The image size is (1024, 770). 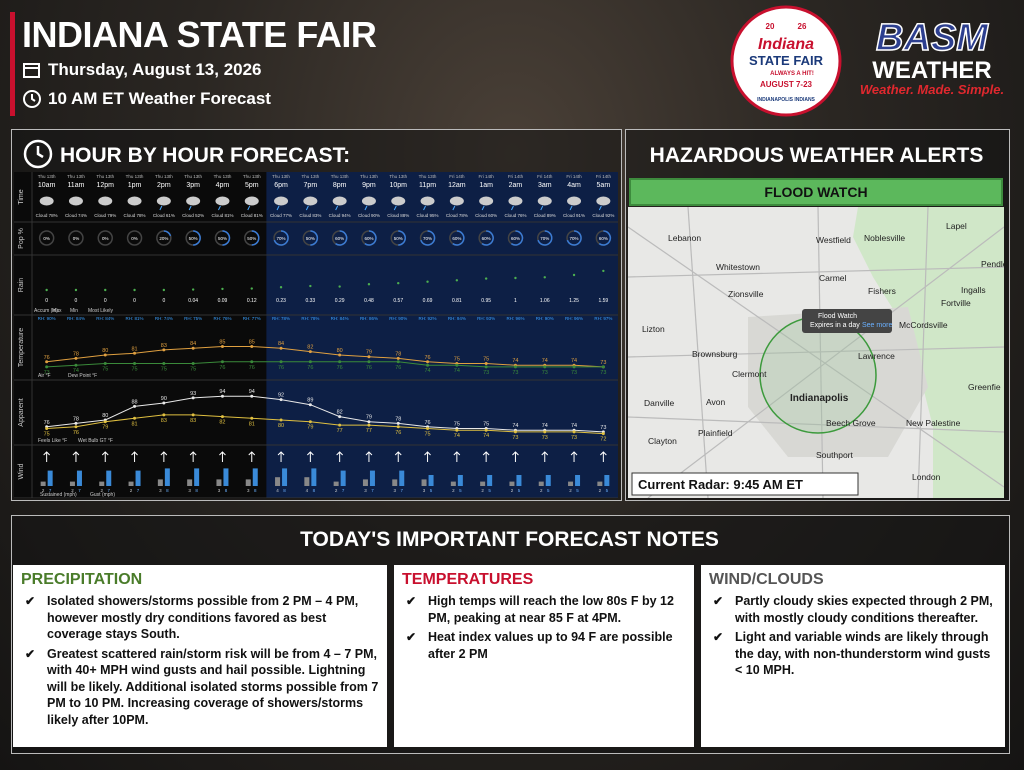 I want to click on panel-title: HAZARDOUS WEATHER ALERTS, so click(x=816, y=155).